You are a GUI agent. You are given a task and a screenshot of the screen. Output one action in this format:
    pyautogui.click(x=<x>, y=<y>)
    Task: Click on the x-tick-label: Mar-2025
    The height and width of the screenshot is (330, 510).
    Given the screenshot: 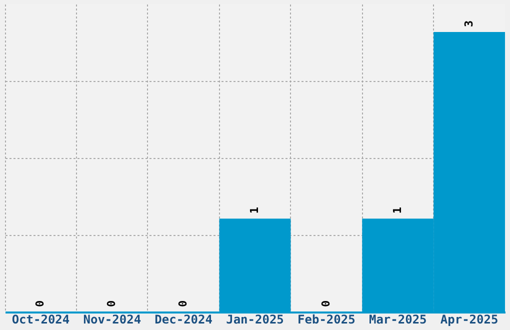 What is the action you would take?
    pyautogui.click(x=397, y=319)
    